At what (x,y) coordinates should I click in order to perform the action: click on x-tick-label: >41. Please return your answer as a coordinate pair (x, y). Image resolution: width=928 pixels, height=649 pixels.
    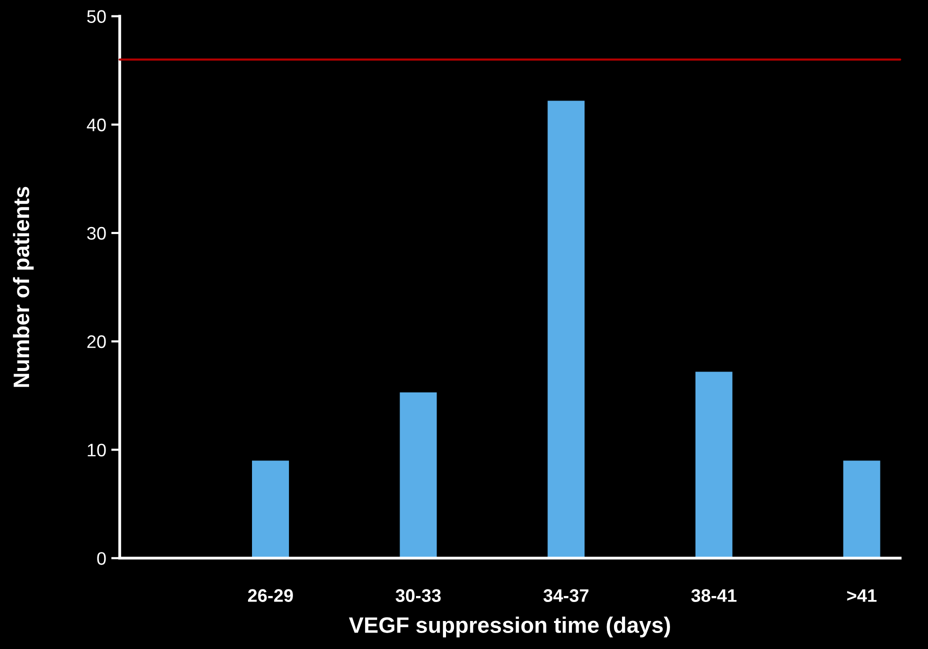
    Looking at the image, I should click on (862, 595).